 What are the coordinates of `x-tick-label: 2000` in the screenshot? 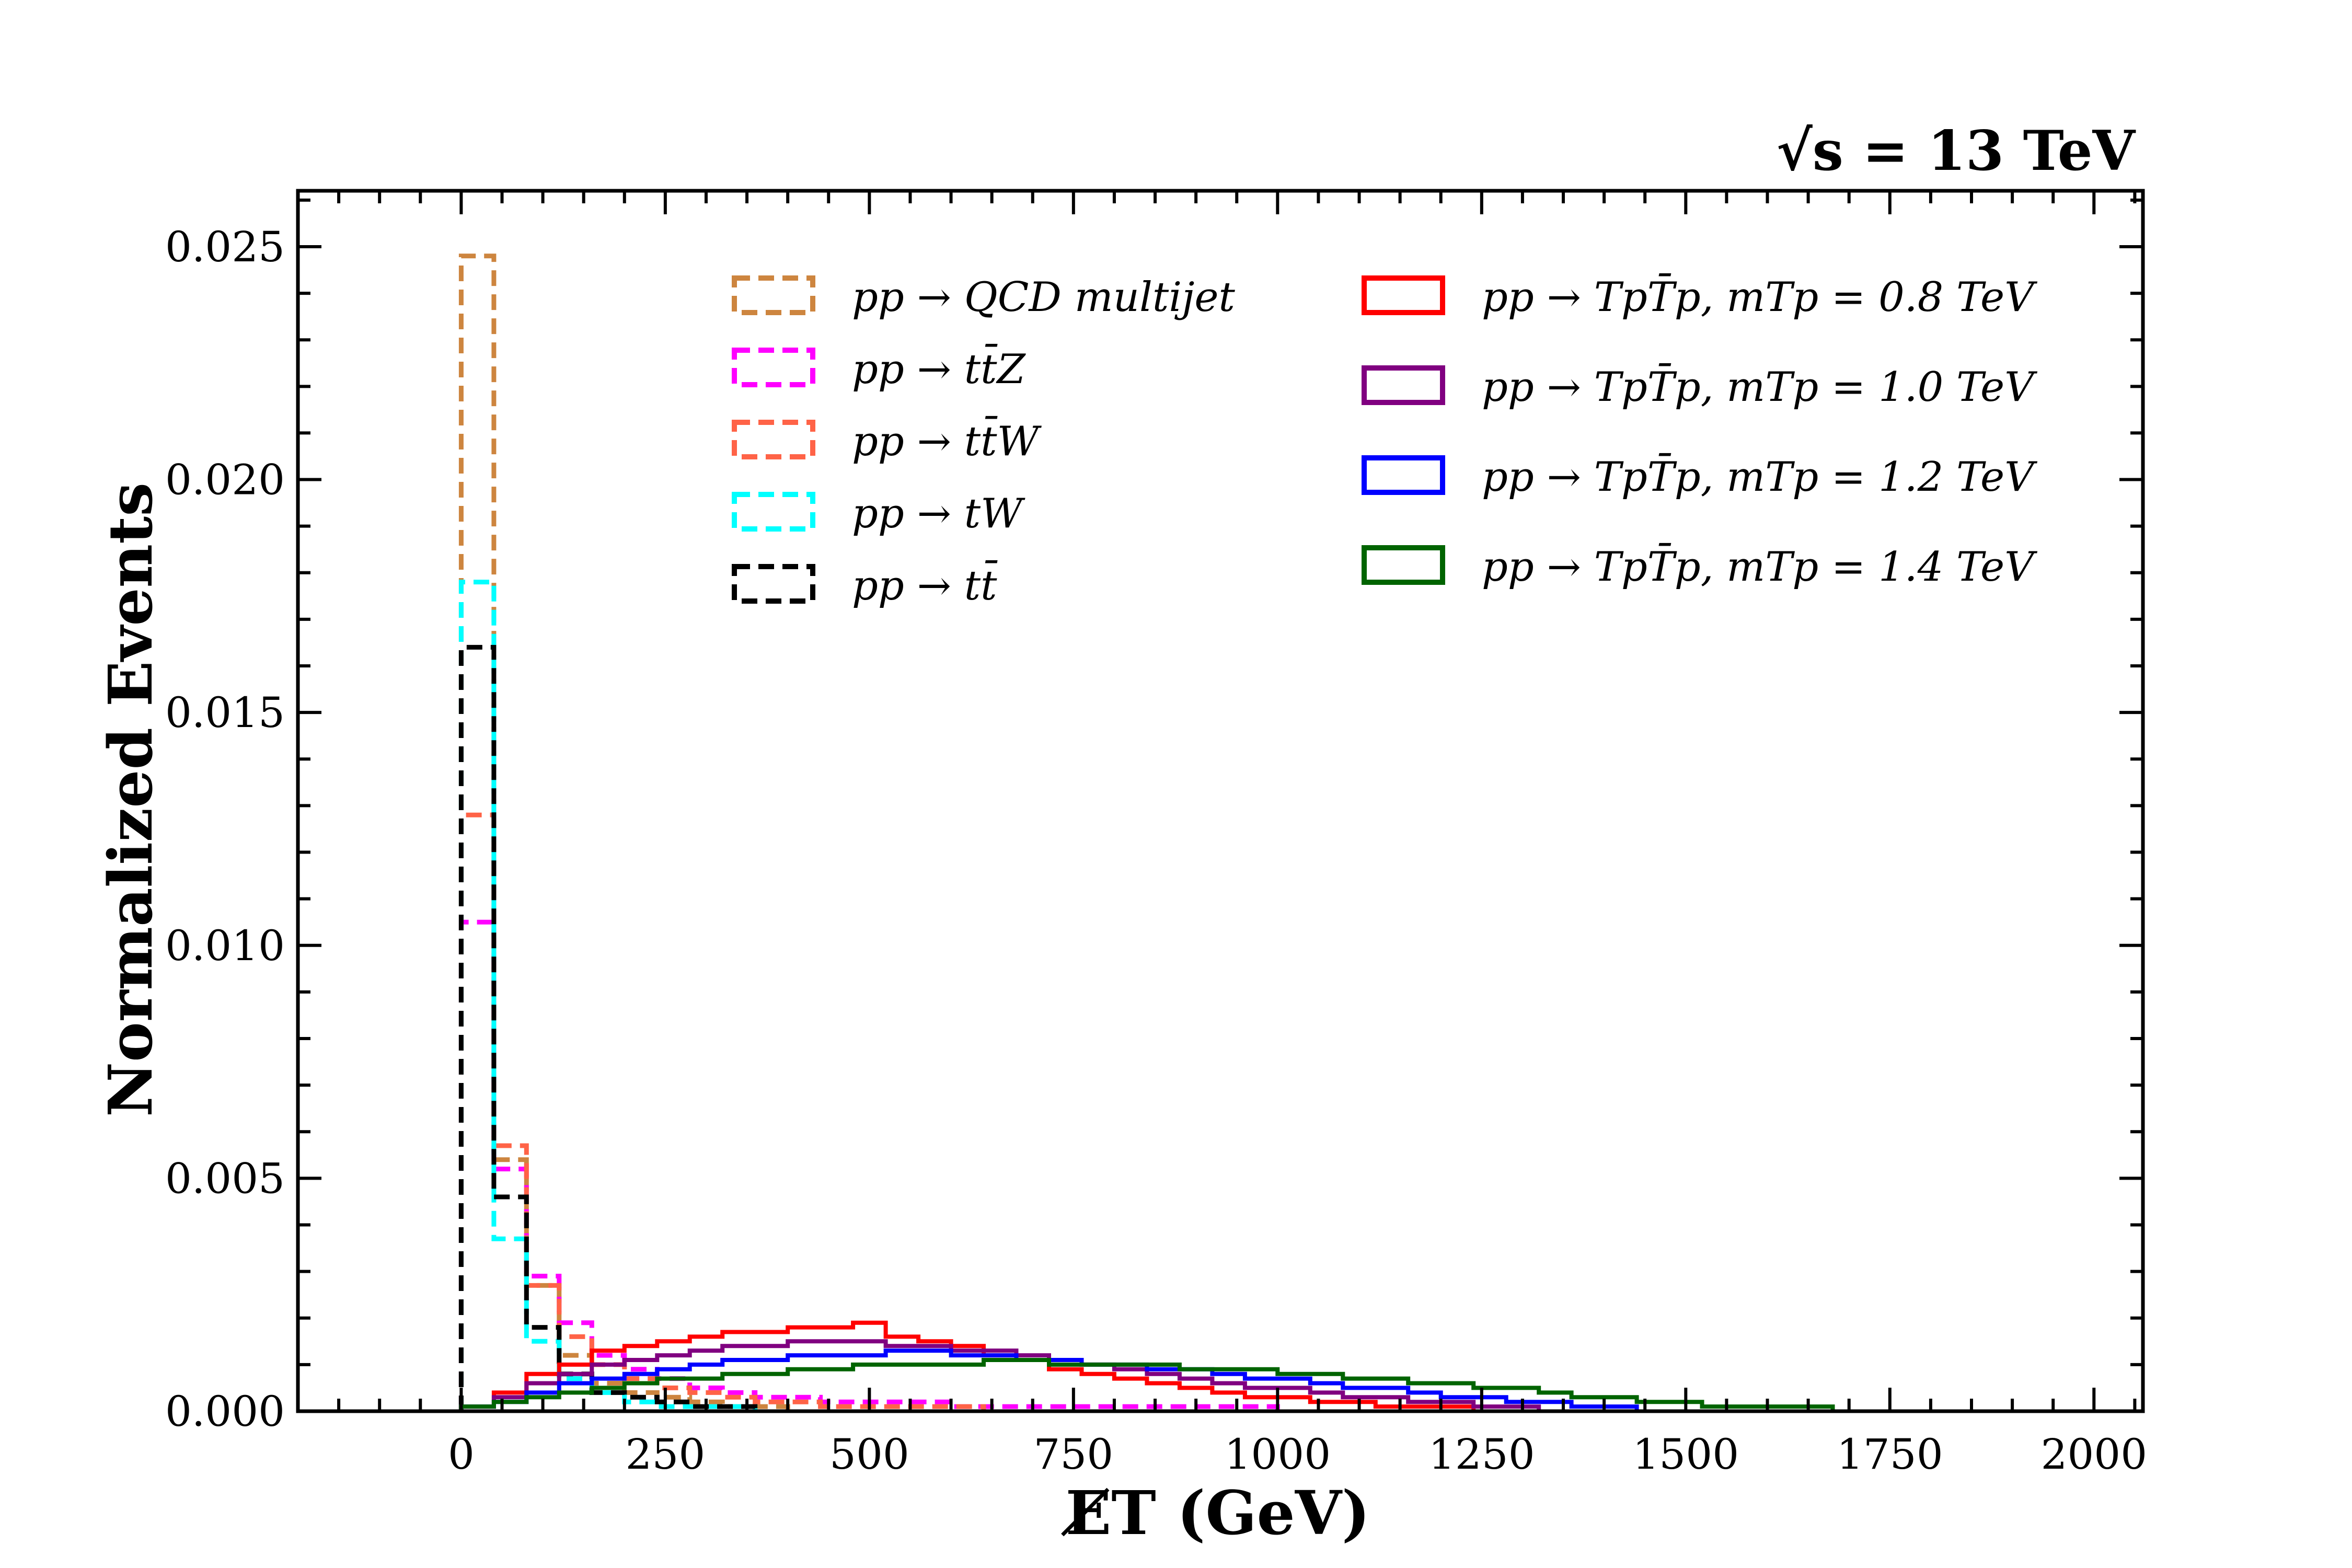 It's located at (2094, 1454).